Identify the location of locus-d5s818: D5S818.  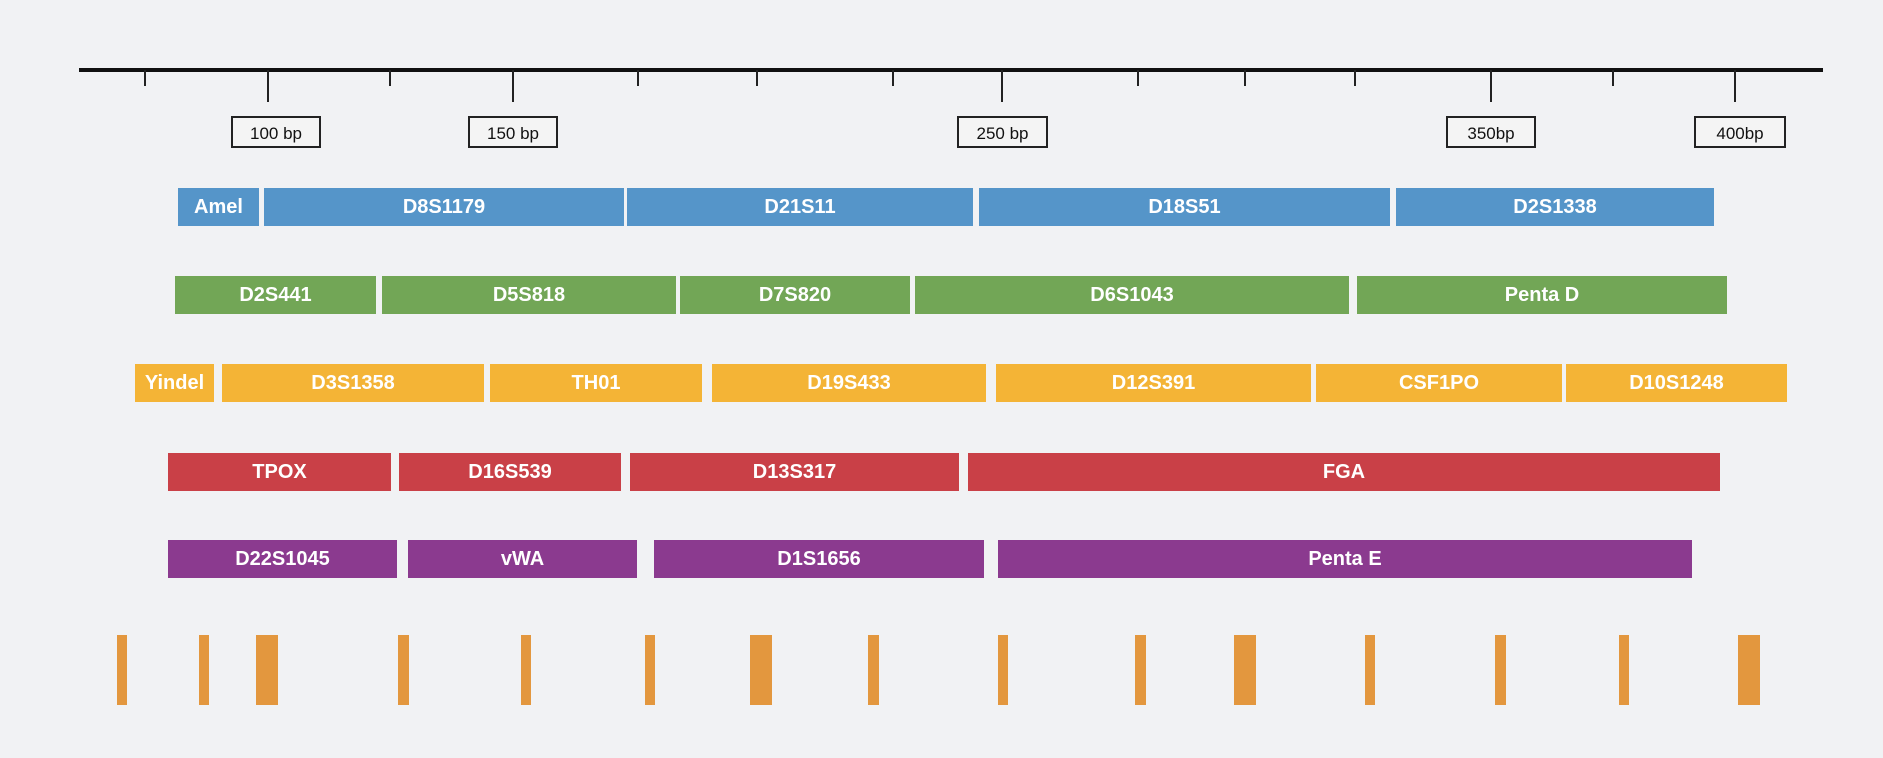
(529, 295).